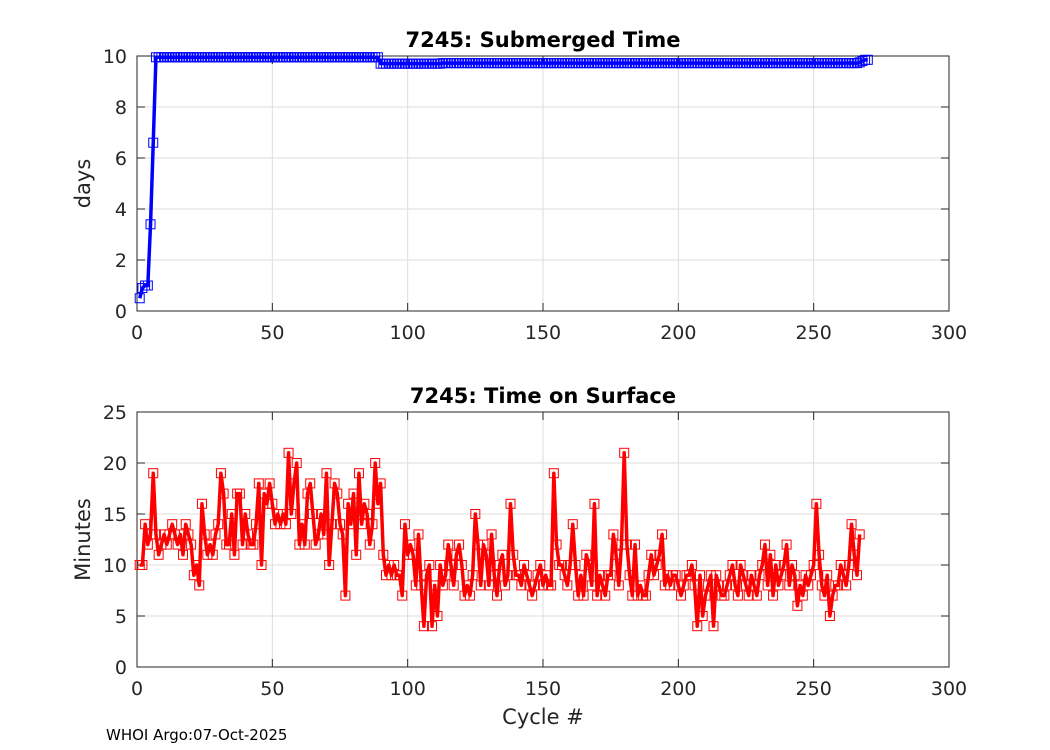 The width and height of the screenshot is (1050, 750). I want to click on y-tick-label: 6, so click(121, 159).